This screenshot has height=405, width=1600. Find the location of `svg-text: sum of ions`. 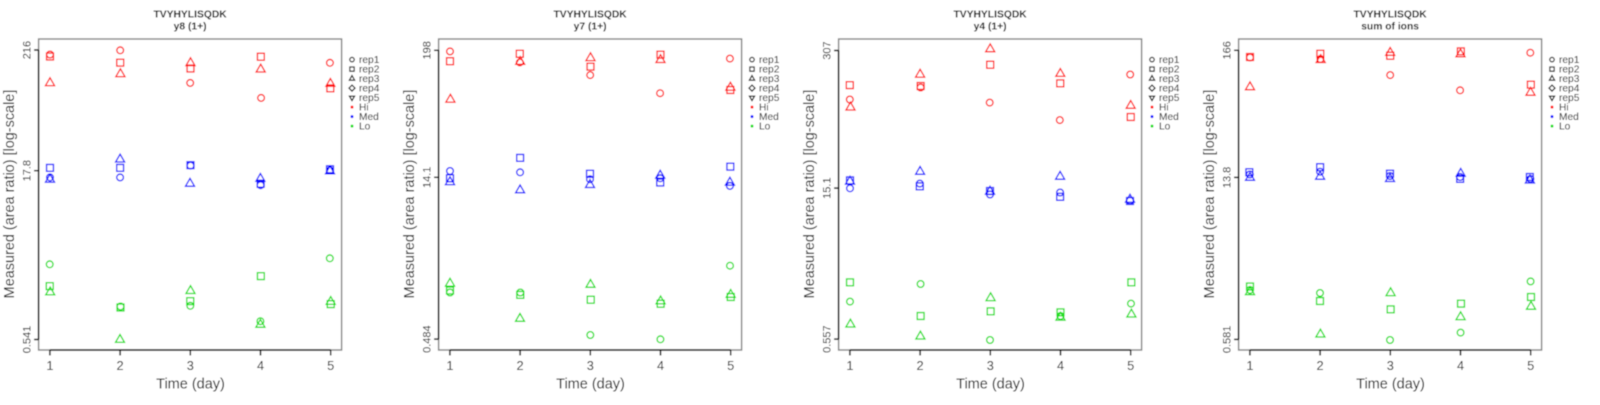

svg-text: sum of ions is located at coordinates (1390, 27).